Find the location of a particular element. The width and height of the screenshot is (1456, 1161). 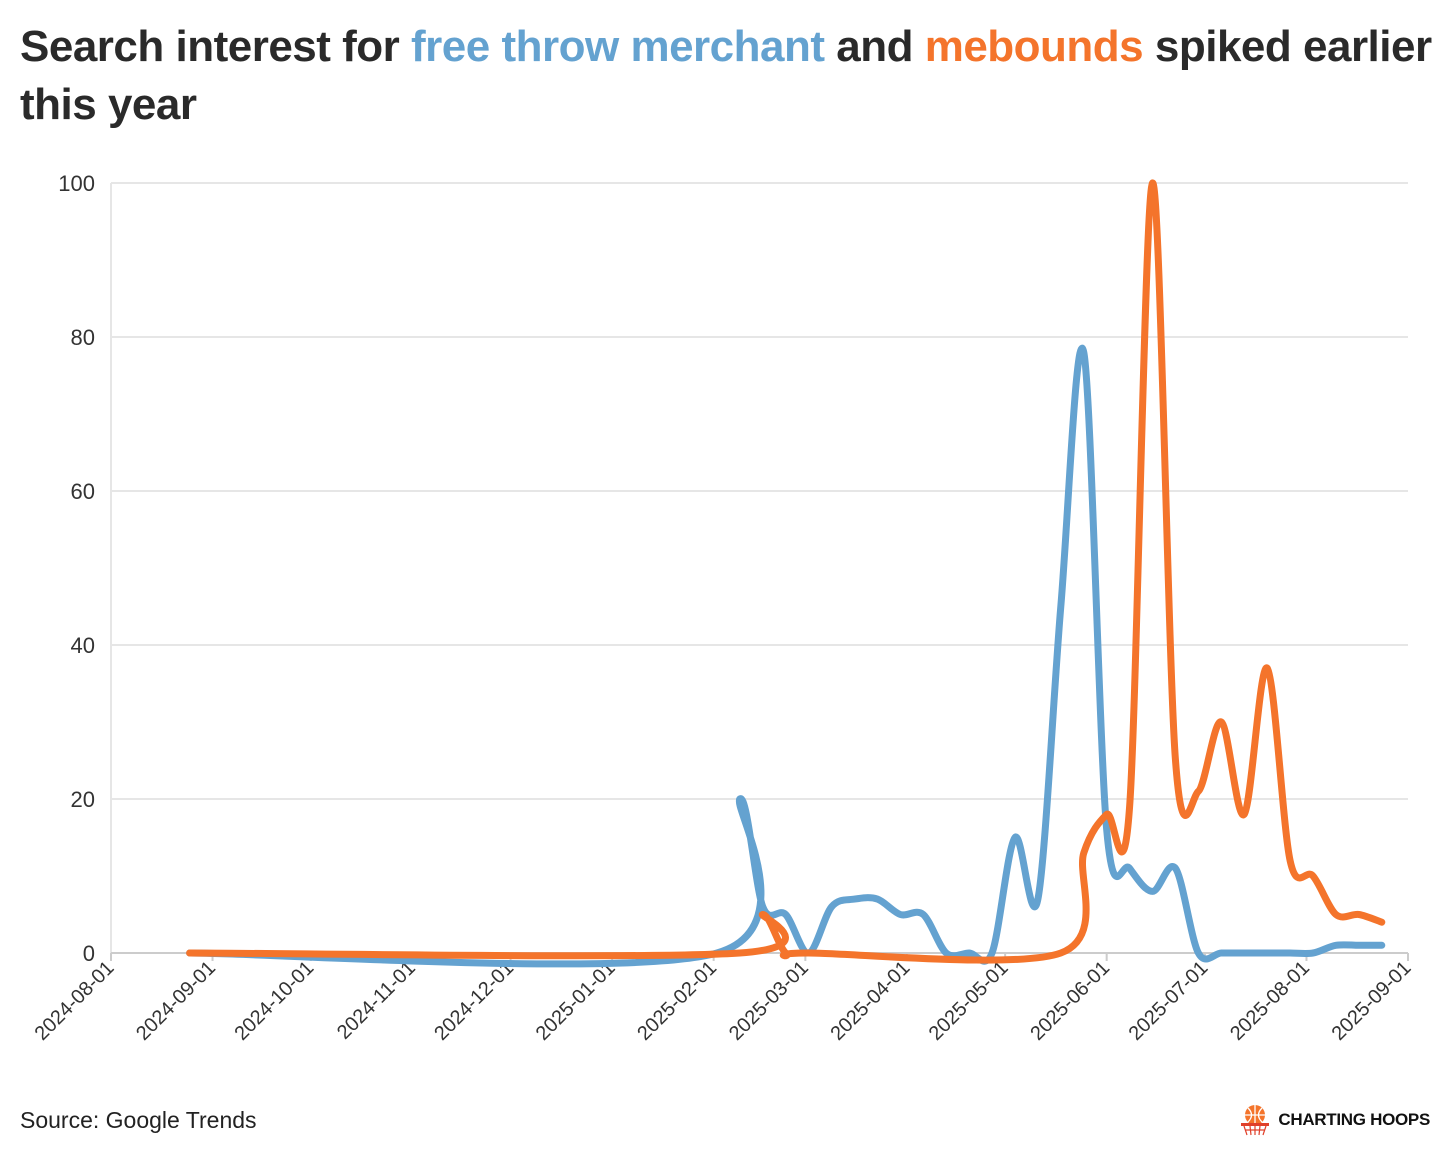

y-tick-label: 60 is located at coordinates (83, 491).